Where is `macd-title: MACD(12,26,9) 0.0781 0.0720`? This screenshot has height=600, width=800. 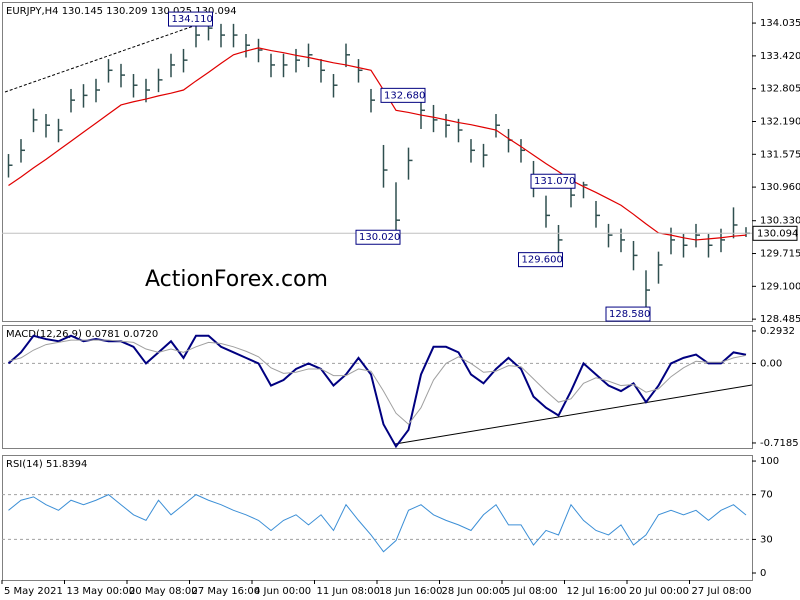
macd-title: MACD(12,26,9) 0.0781 0.0720 is located at coordinates (82, 334).